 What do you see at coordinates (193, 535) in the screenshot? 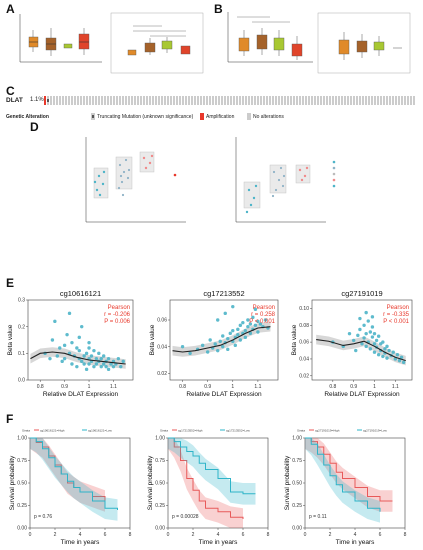
I see `chart-f2-x-tick-label: 2` at bounding box center [193, 535].